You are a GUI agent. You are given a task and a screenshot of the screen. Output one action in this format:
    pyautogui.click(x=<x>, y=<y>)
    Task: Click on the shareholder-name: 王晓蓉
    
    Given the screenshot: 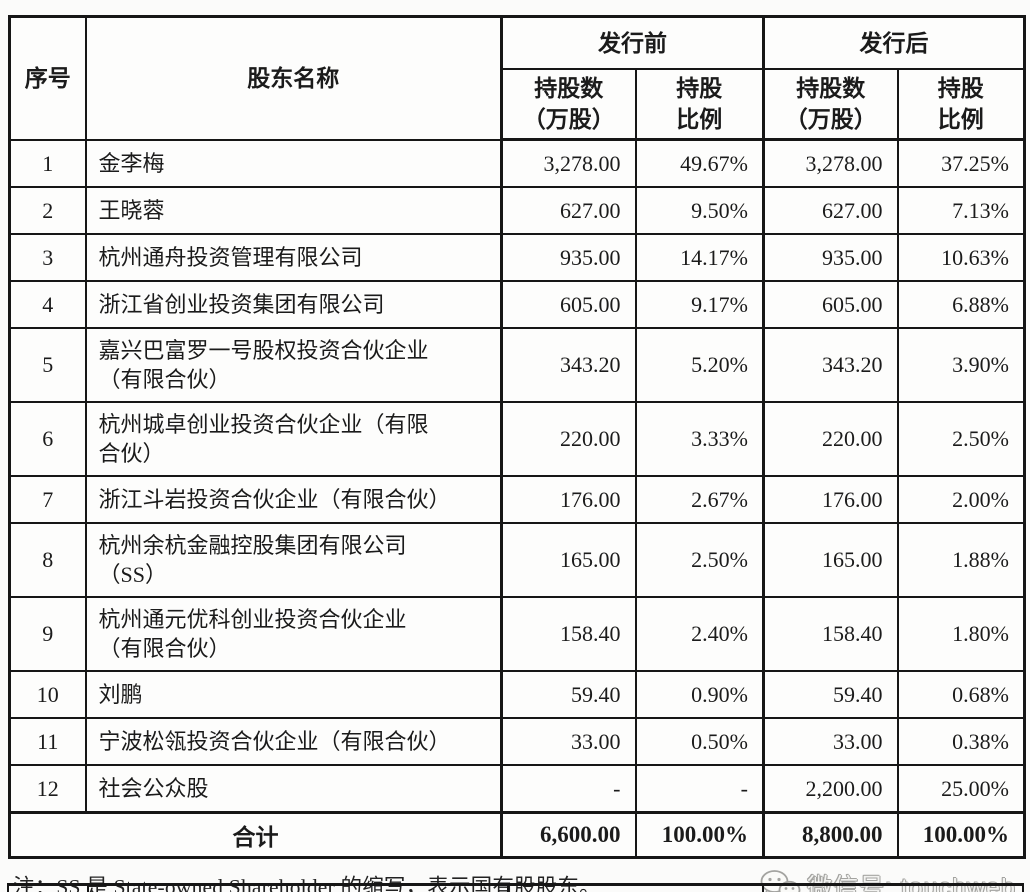 What is the action you would take?
    pyautogui.click(x=293, y=210)
    